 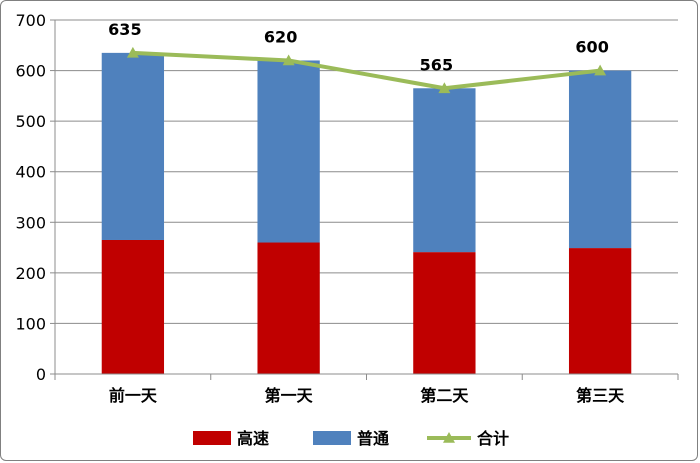 I want to click on y-axis: 0 100 200 300 400 500 600 700, so click(x=35, y=197).